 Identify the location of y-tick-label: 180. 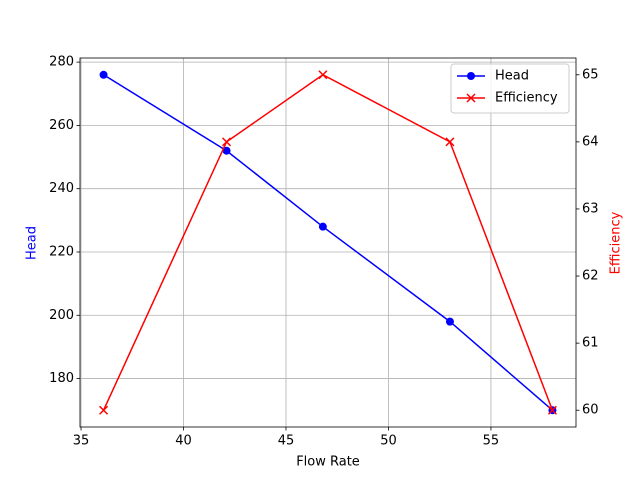
(61, 378).